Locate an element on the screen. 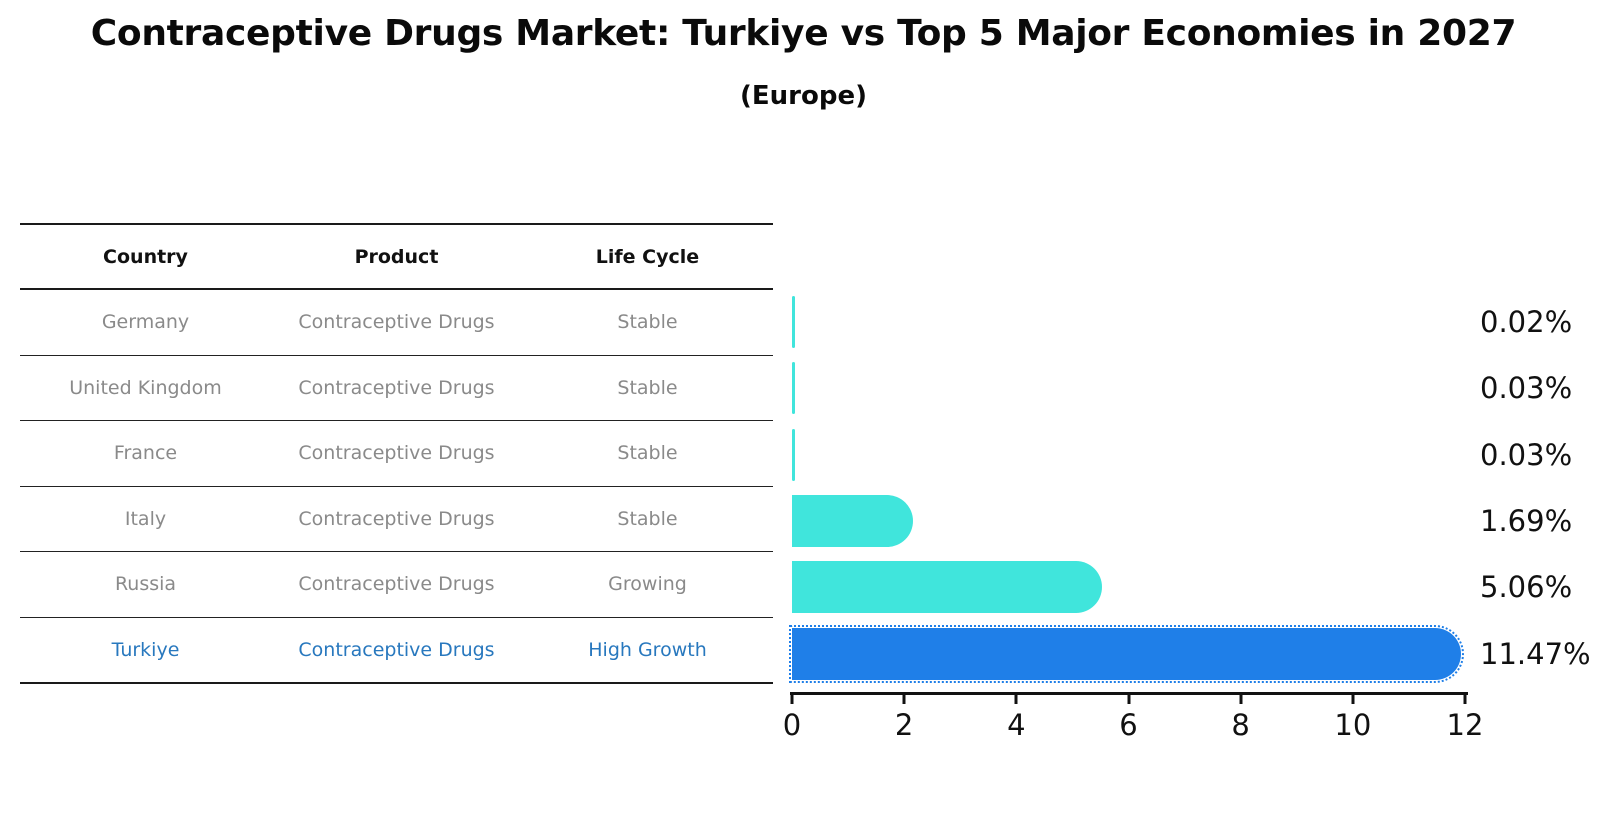  column-header-country: Country is located at coordinates (145, 256).